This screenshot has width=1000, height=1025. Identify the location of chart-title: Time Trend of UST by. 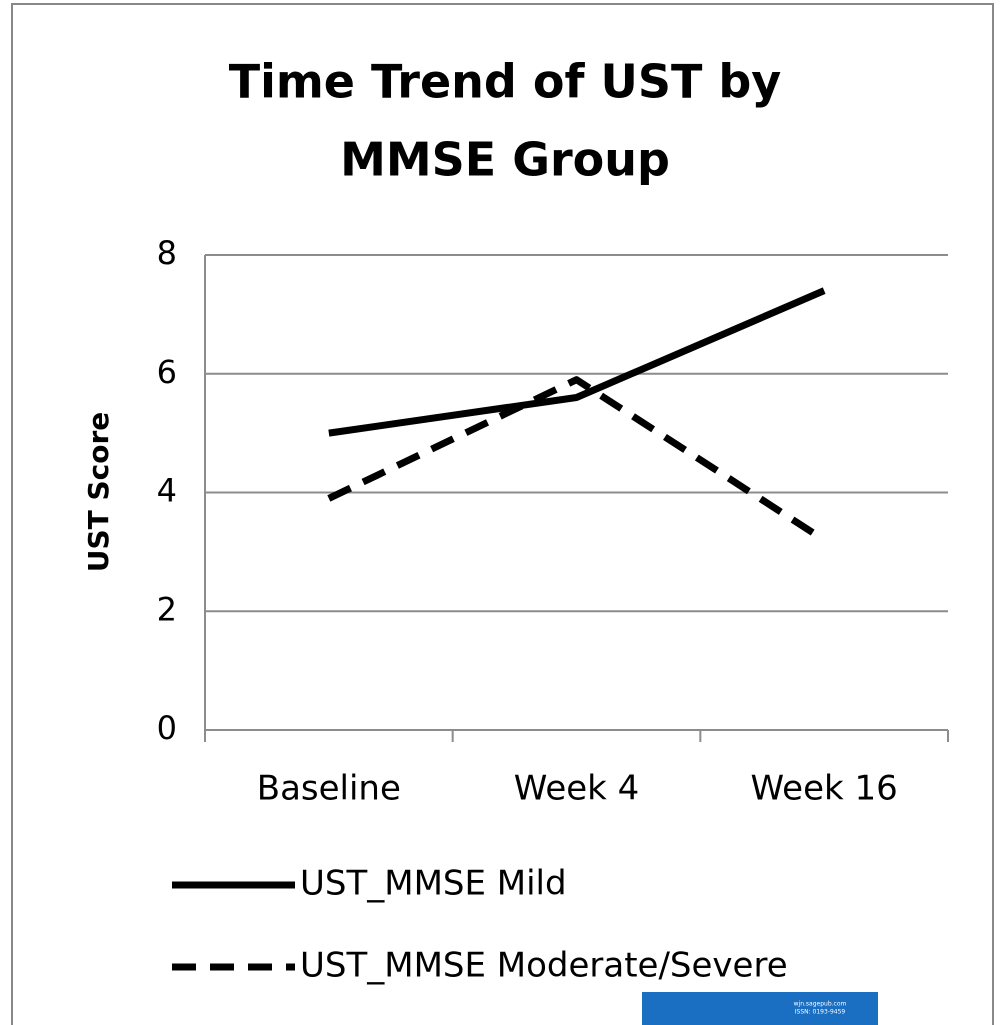
(505, 82).